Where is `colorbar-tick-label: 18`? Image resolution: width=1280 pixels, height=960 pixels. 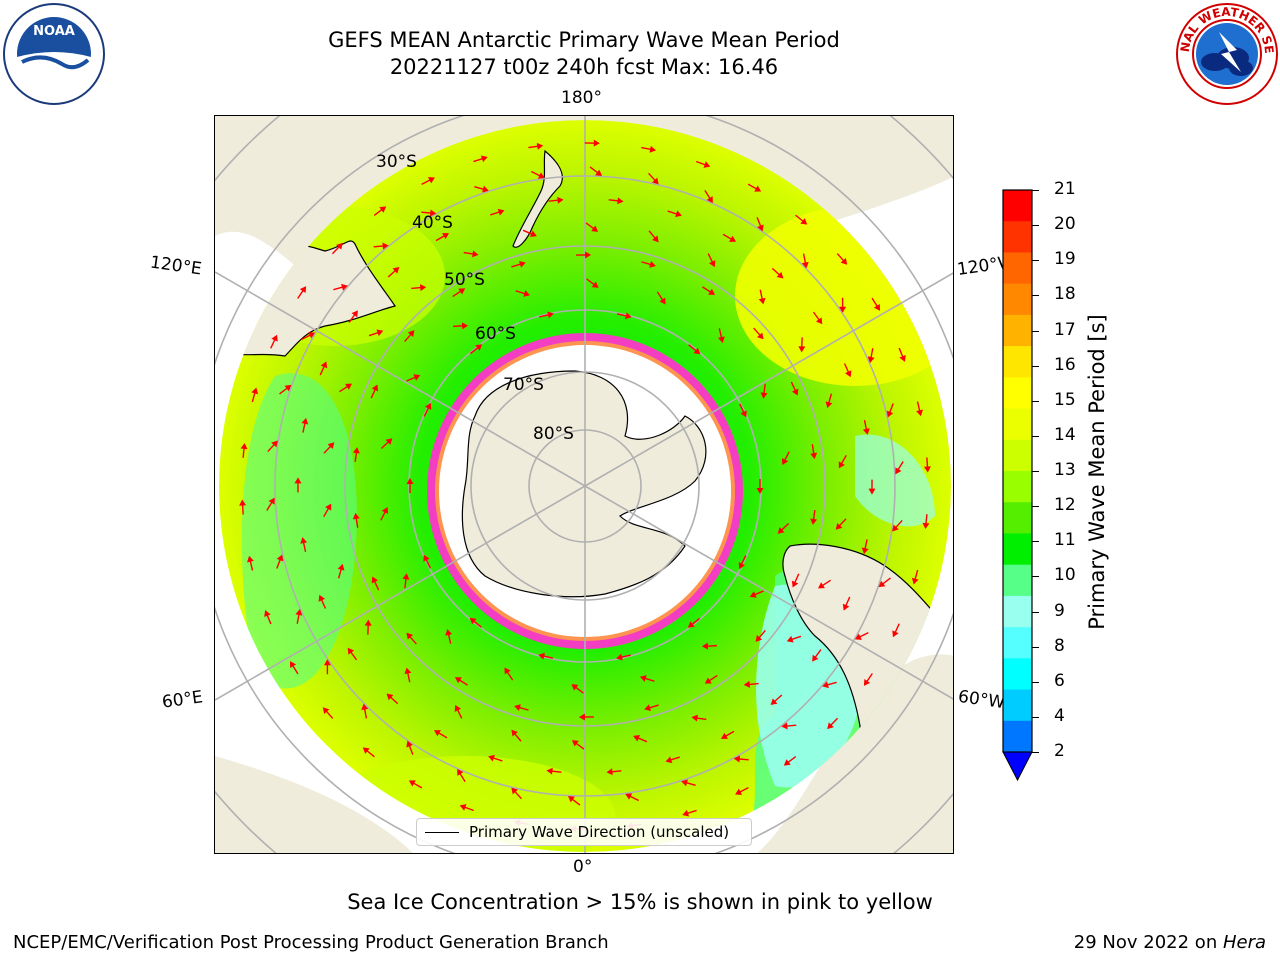
colorbar-tick-label: 18 is located at coordinates (1065, 294).